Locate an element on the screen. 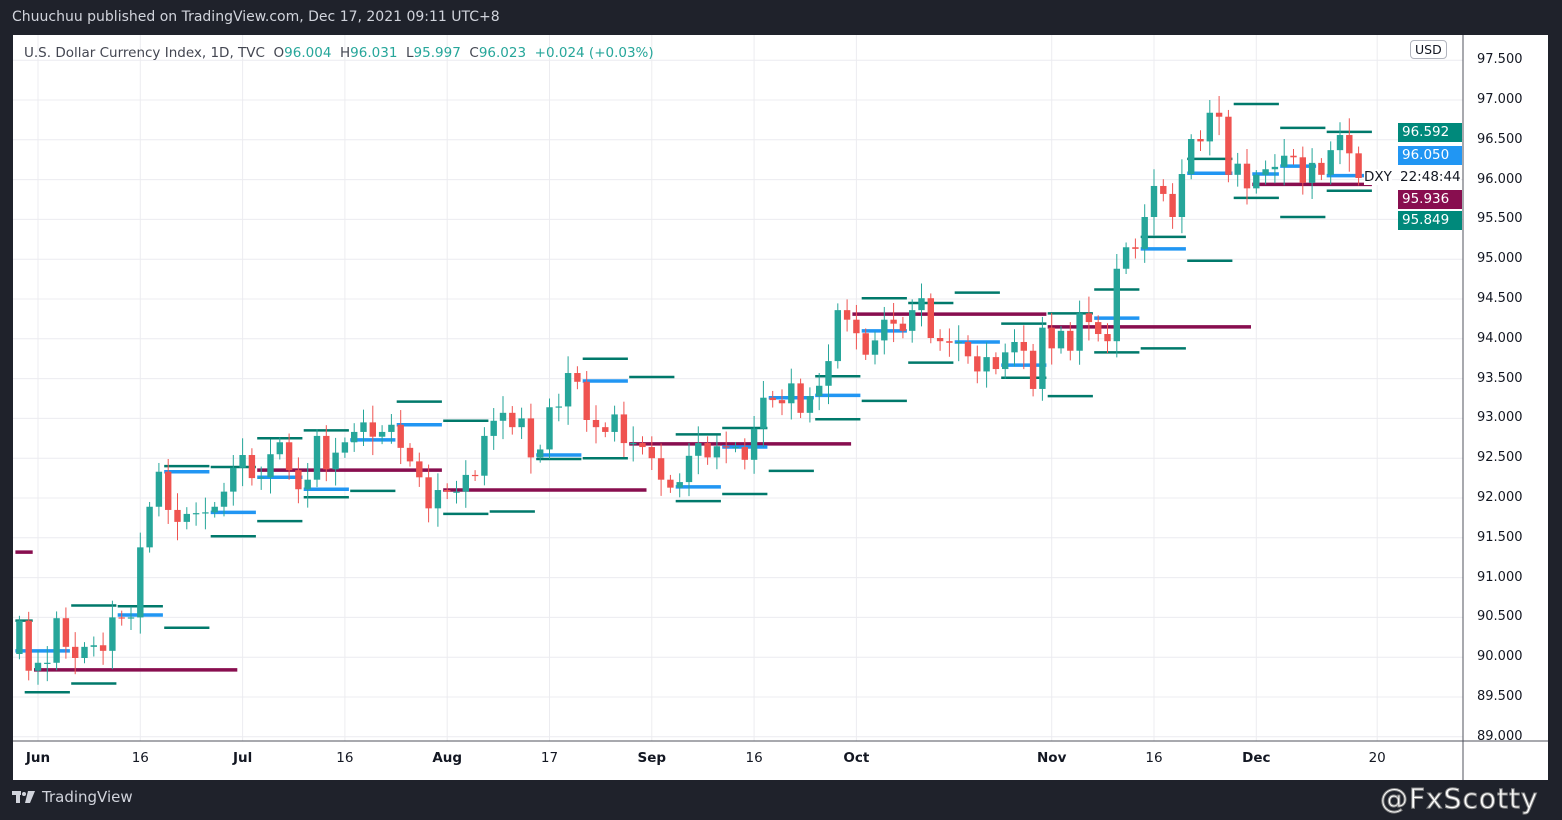 The width and height of the screenshot is (1562, 820). price-badge-pivot-low: 95.849 is located at coordinates (1430, 220).